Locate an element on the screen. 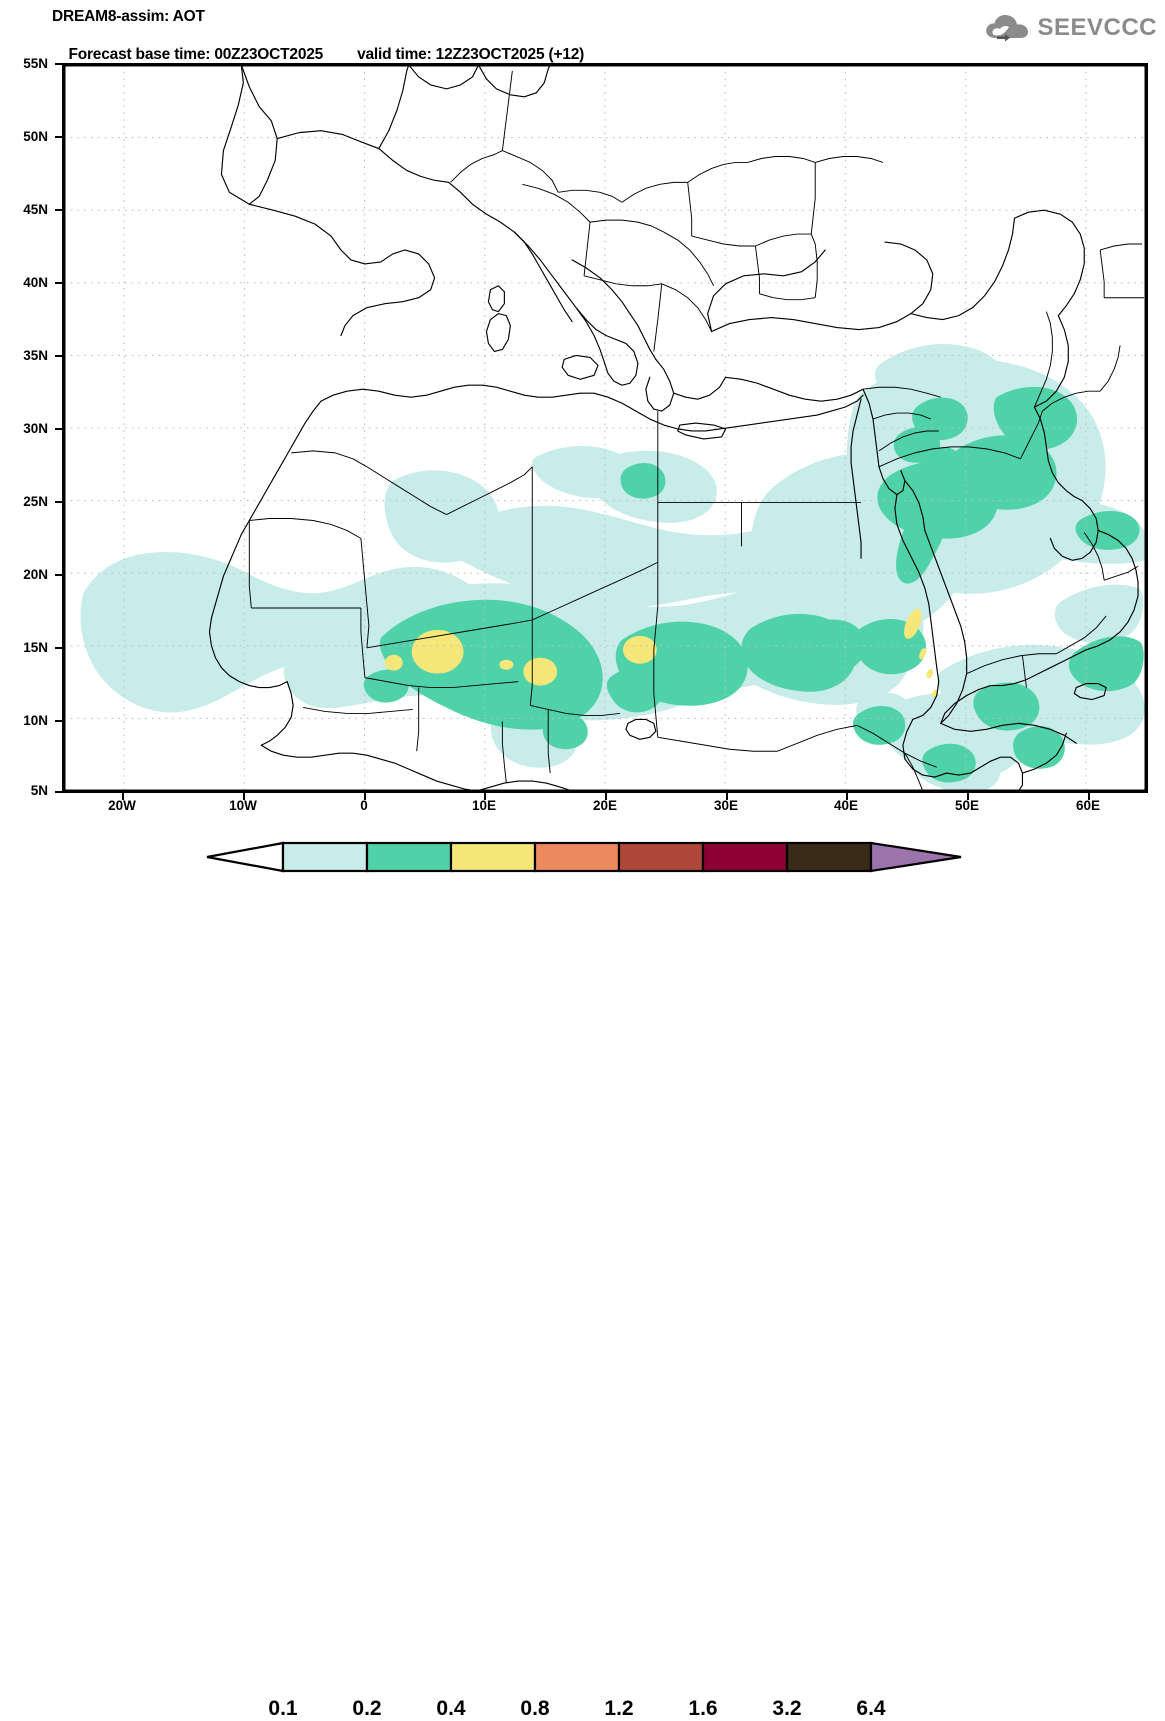 The height and width of the screenshot is (1721, 1165). colorbar-swatches is located at coordinates (584, 857).